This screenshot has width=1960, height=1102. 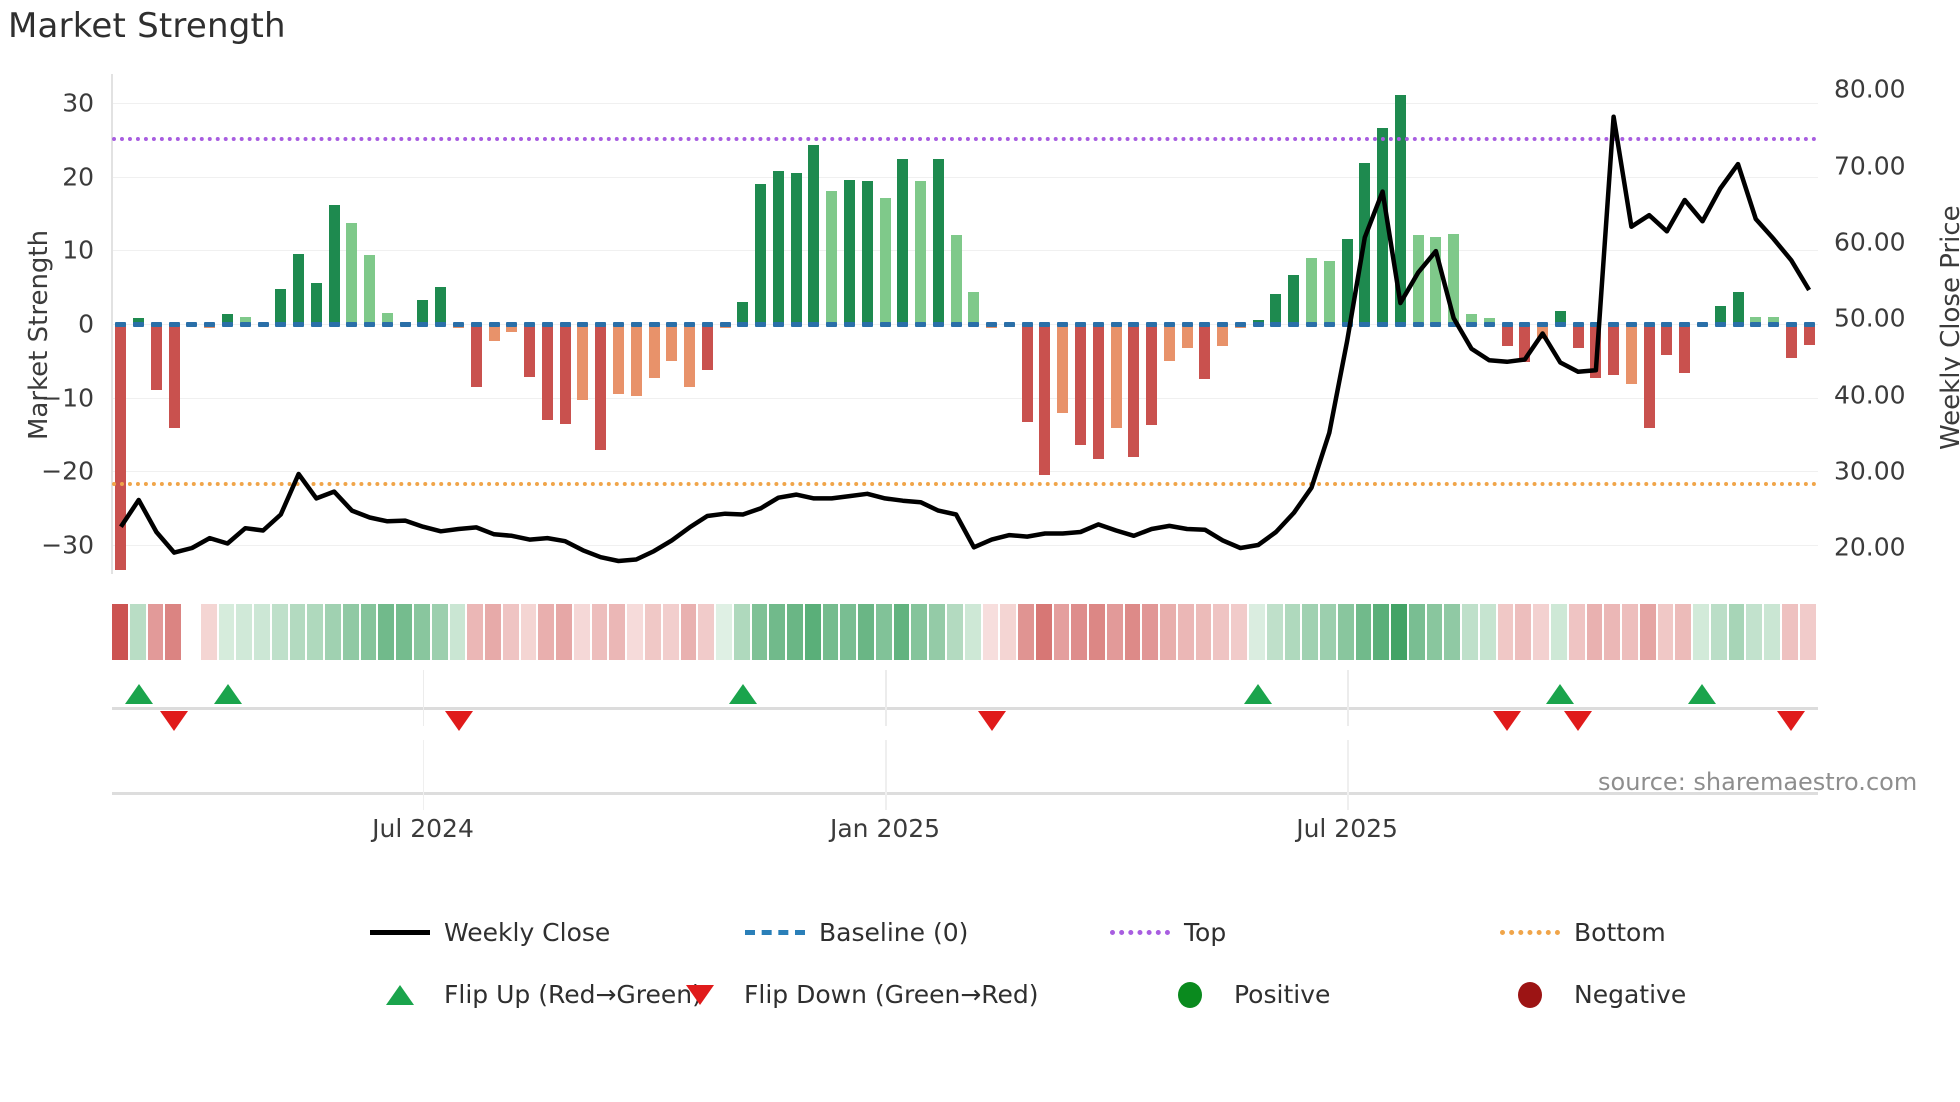 What do you see at coordinates (1870, 547) in the screenshot?
I see `y-tick-right: 20.00` at bounding box center [1870, 547].